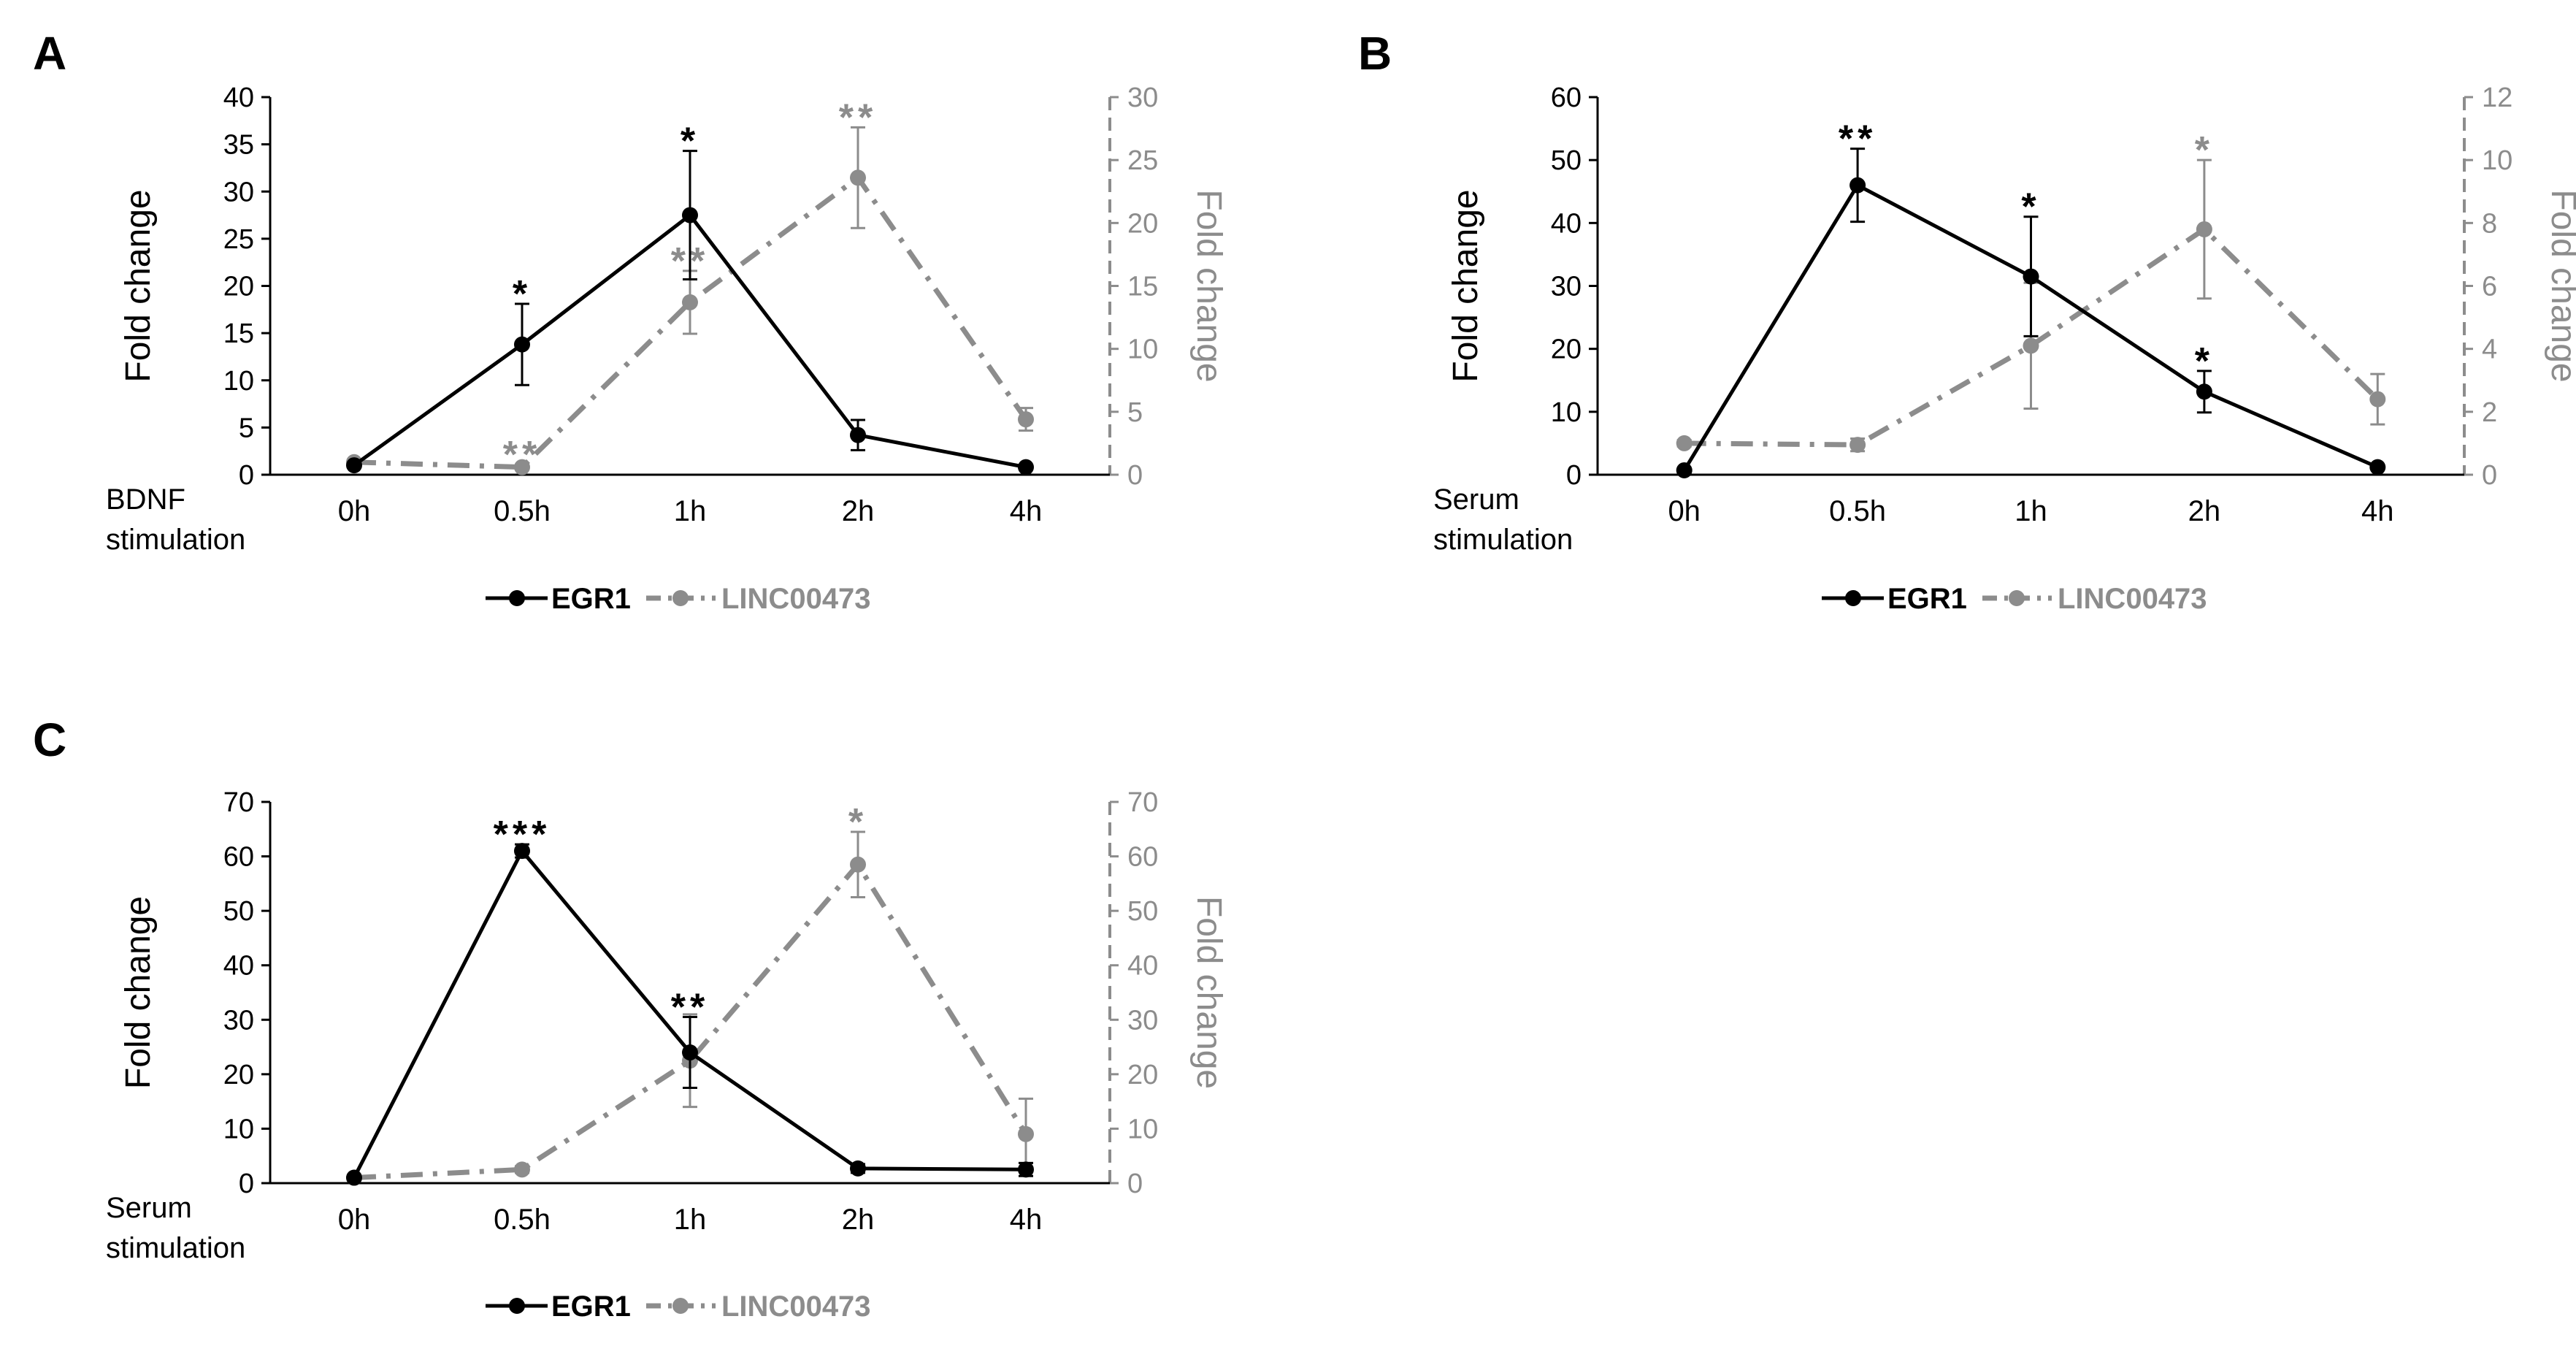 The height and width of the screenshot is (1365, 2576). I want to click on series-egr1: **, so click(690, 298).